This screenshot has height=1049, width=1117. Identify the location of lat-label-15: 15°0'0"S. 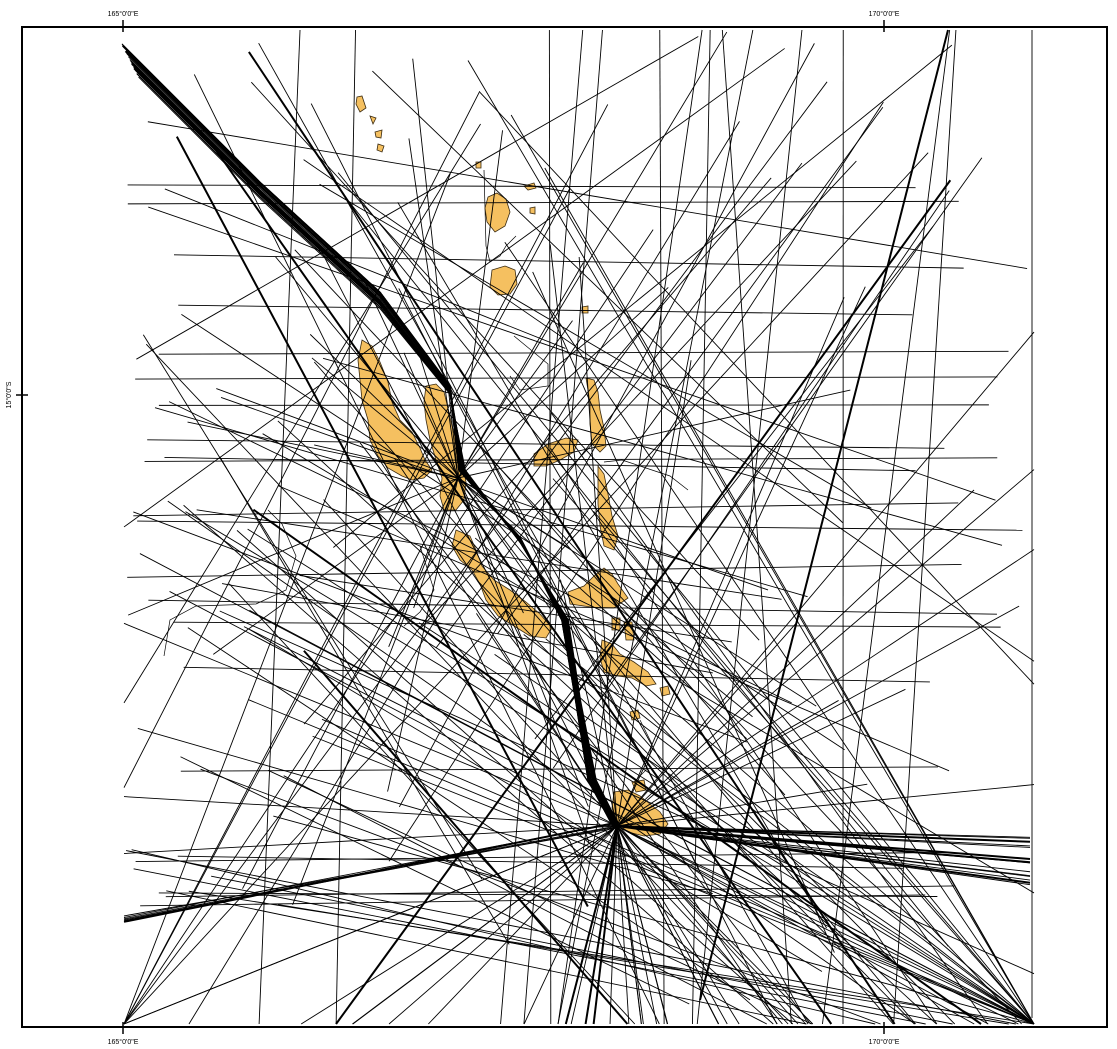
(9, 394).